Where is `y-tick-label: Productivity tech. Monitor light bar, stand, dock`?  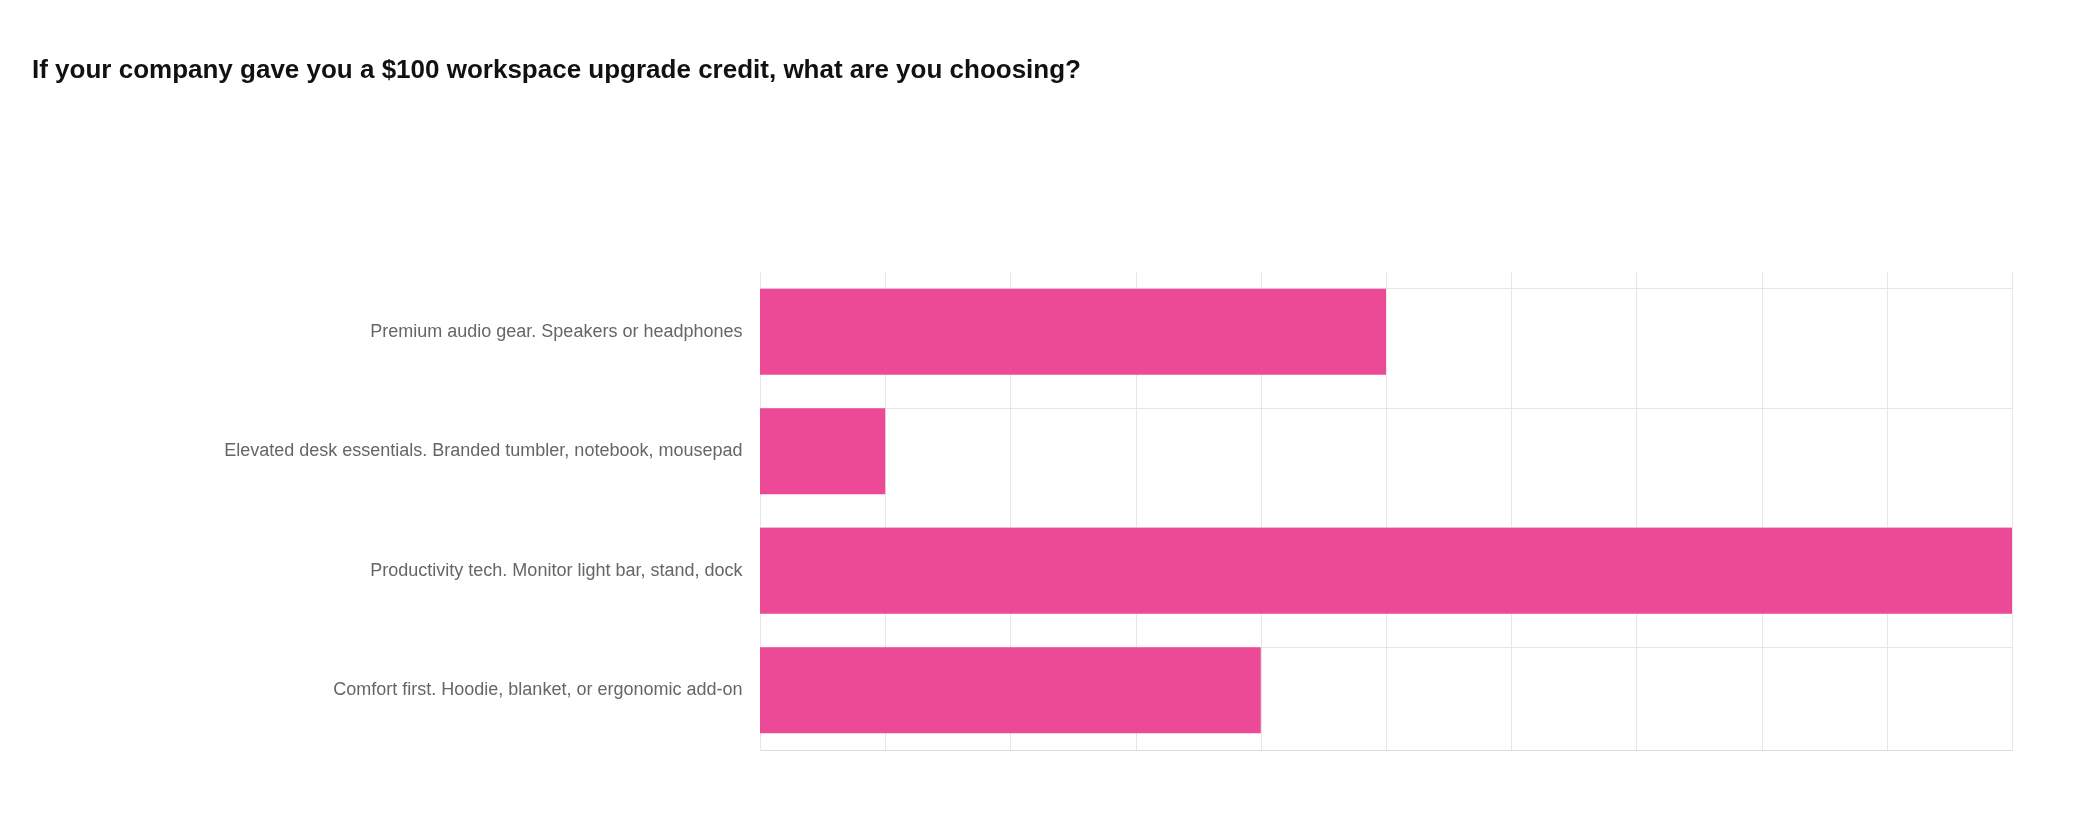
y-tick-label: Productivity tech. Monitor light bar, stand, dock is located at coordinates (557, 569).